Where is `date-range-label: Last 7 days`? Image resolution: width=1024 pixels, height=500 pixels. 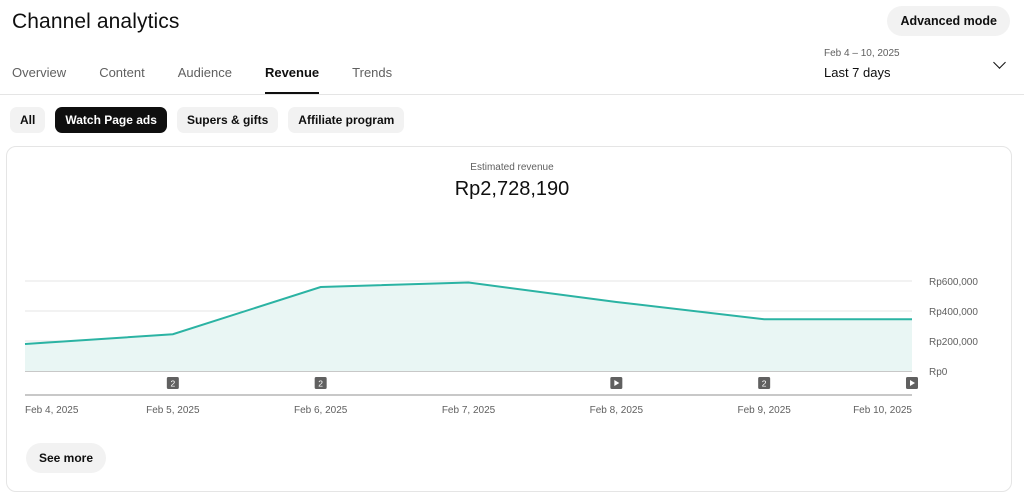 date-range-label: Last 7 days is located at coordinates (857, 72).